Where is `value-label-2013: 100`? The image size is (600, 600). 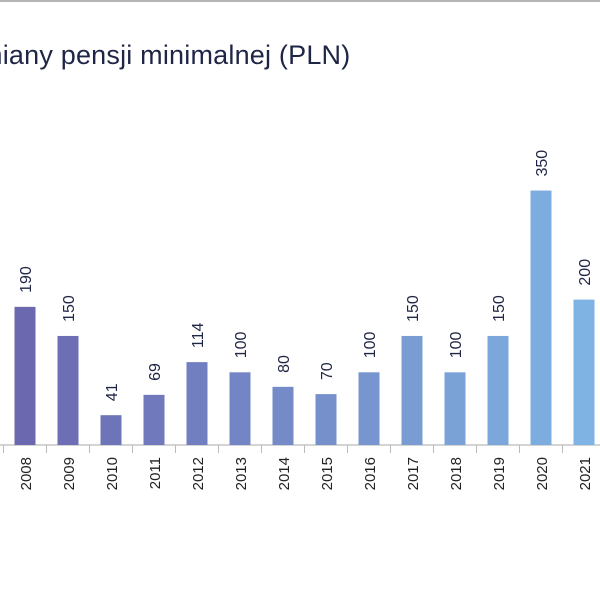
value-label-2013: 100 is located at coordinates (241, 345).